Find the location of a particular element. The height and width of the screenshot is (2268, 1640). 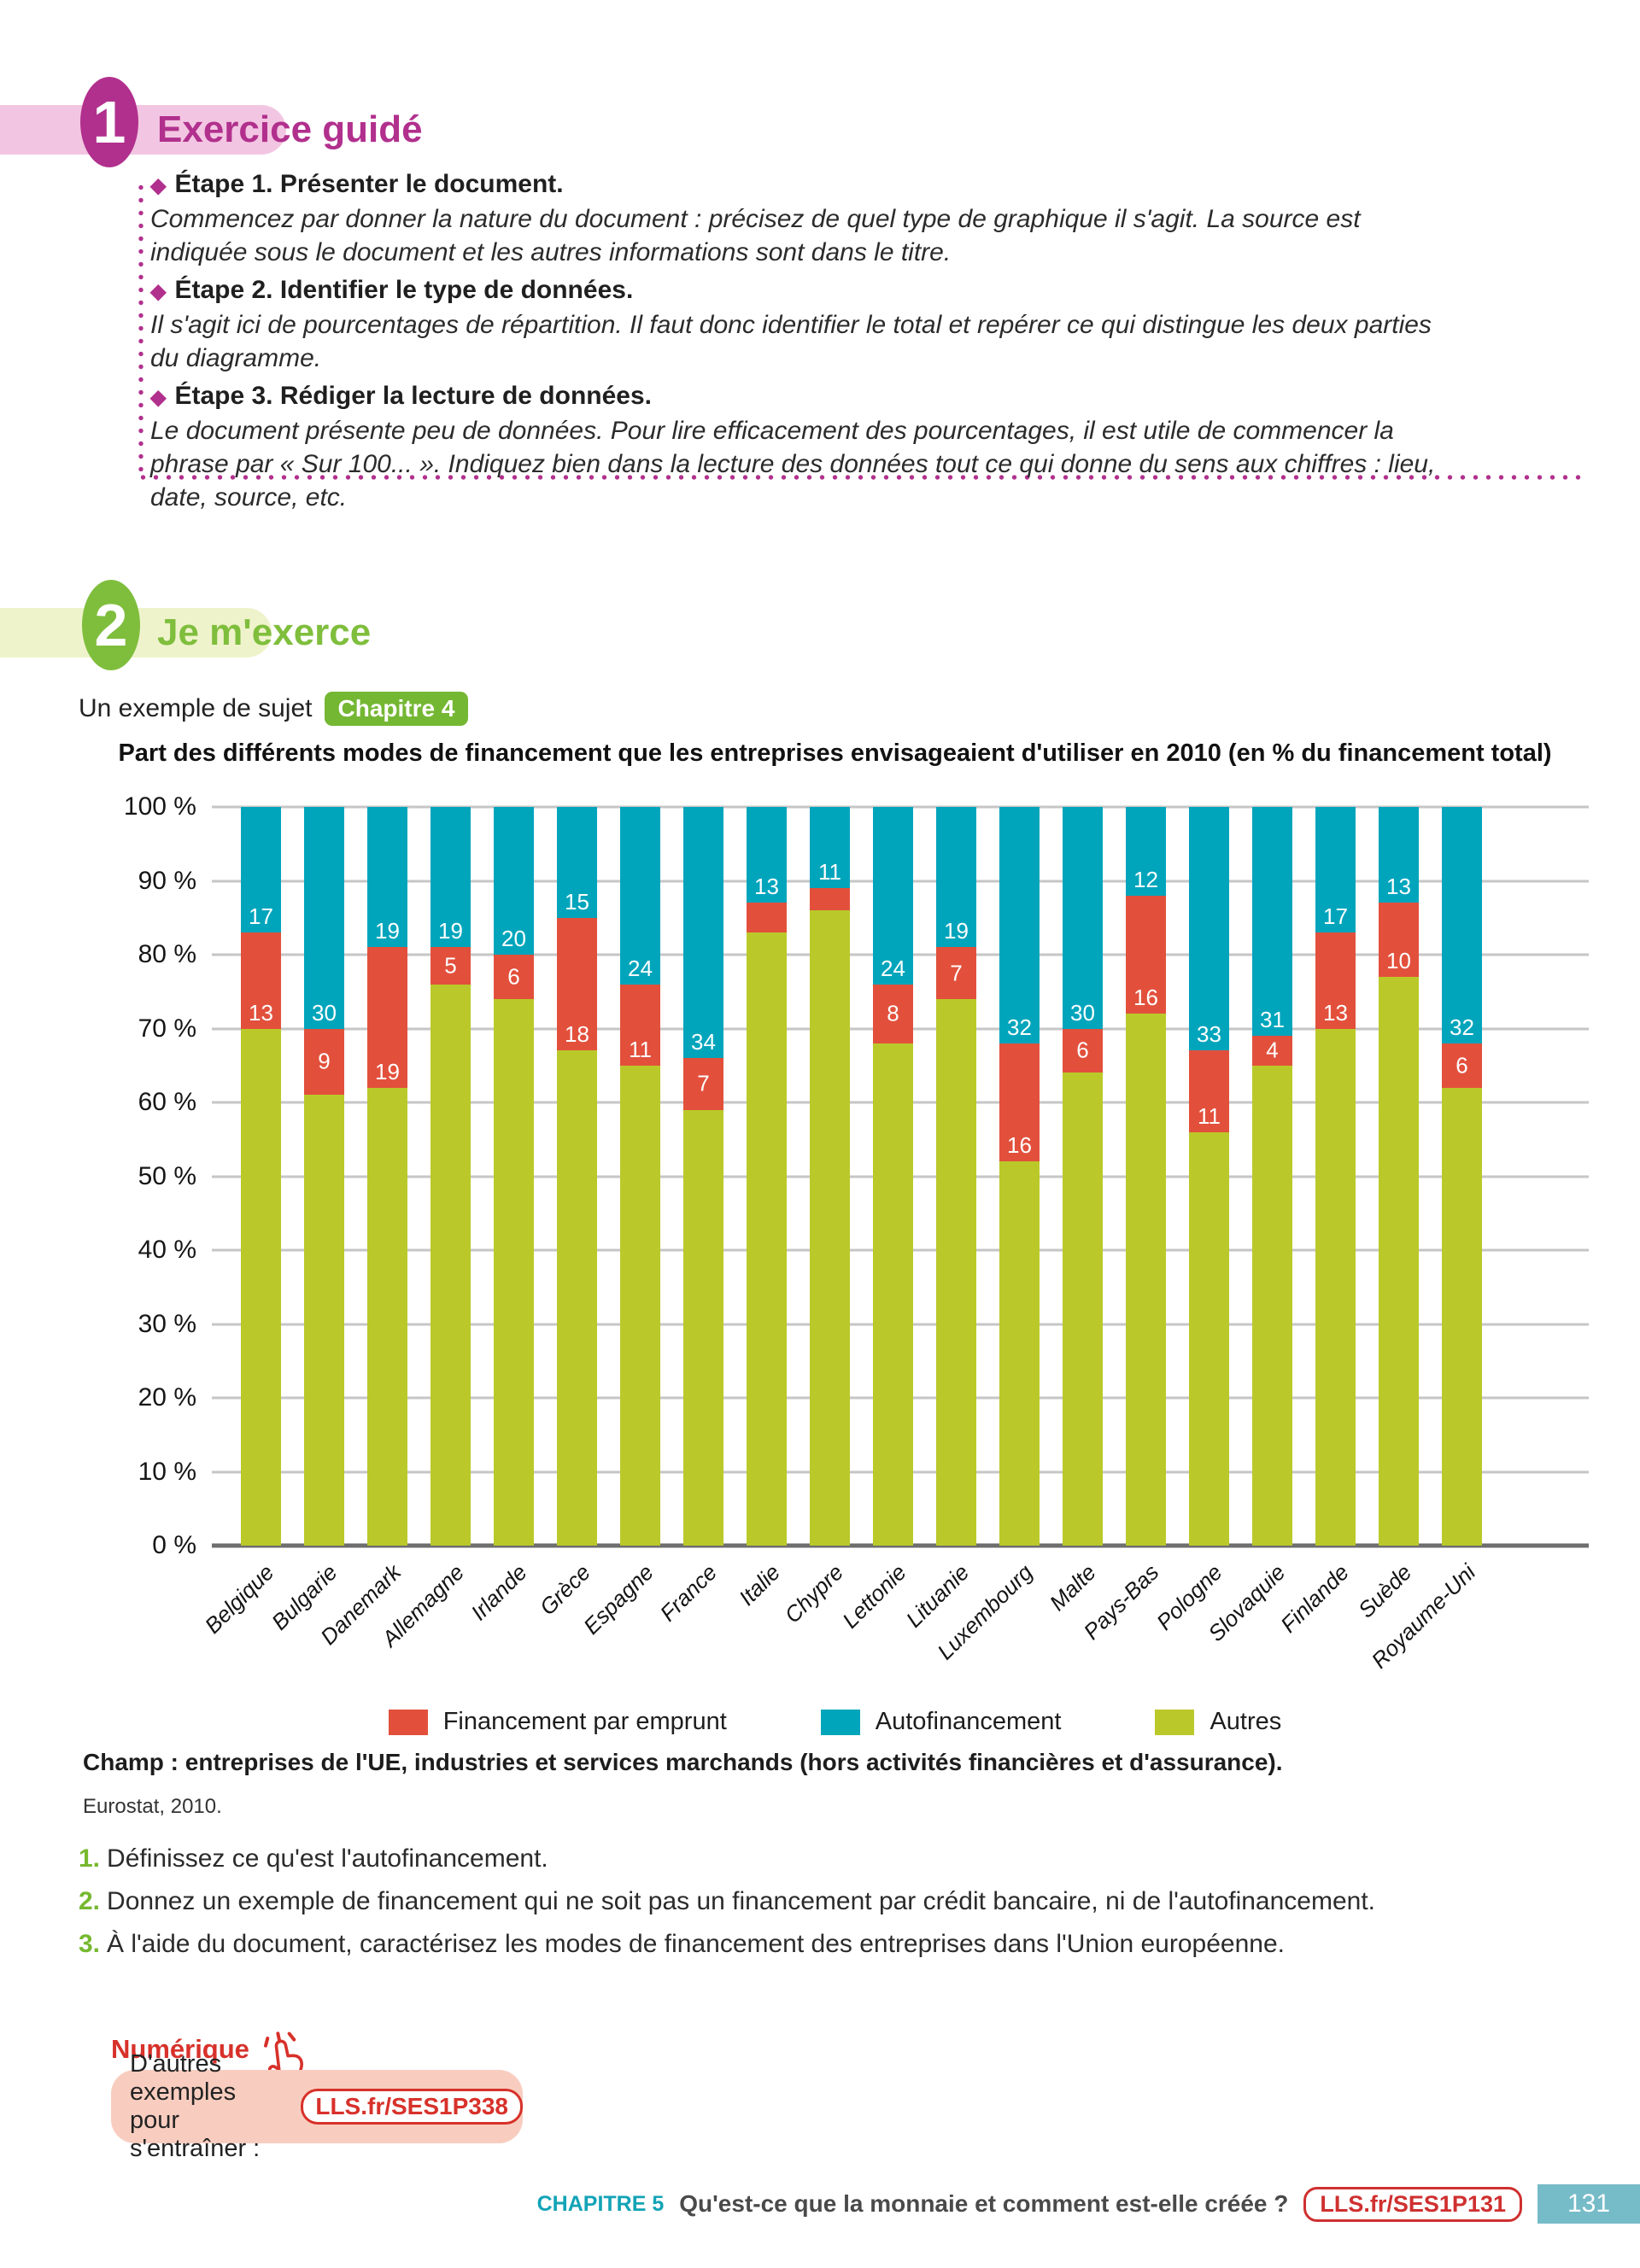

bar-value-label: 4 is located at coordinates (1272, 1050).